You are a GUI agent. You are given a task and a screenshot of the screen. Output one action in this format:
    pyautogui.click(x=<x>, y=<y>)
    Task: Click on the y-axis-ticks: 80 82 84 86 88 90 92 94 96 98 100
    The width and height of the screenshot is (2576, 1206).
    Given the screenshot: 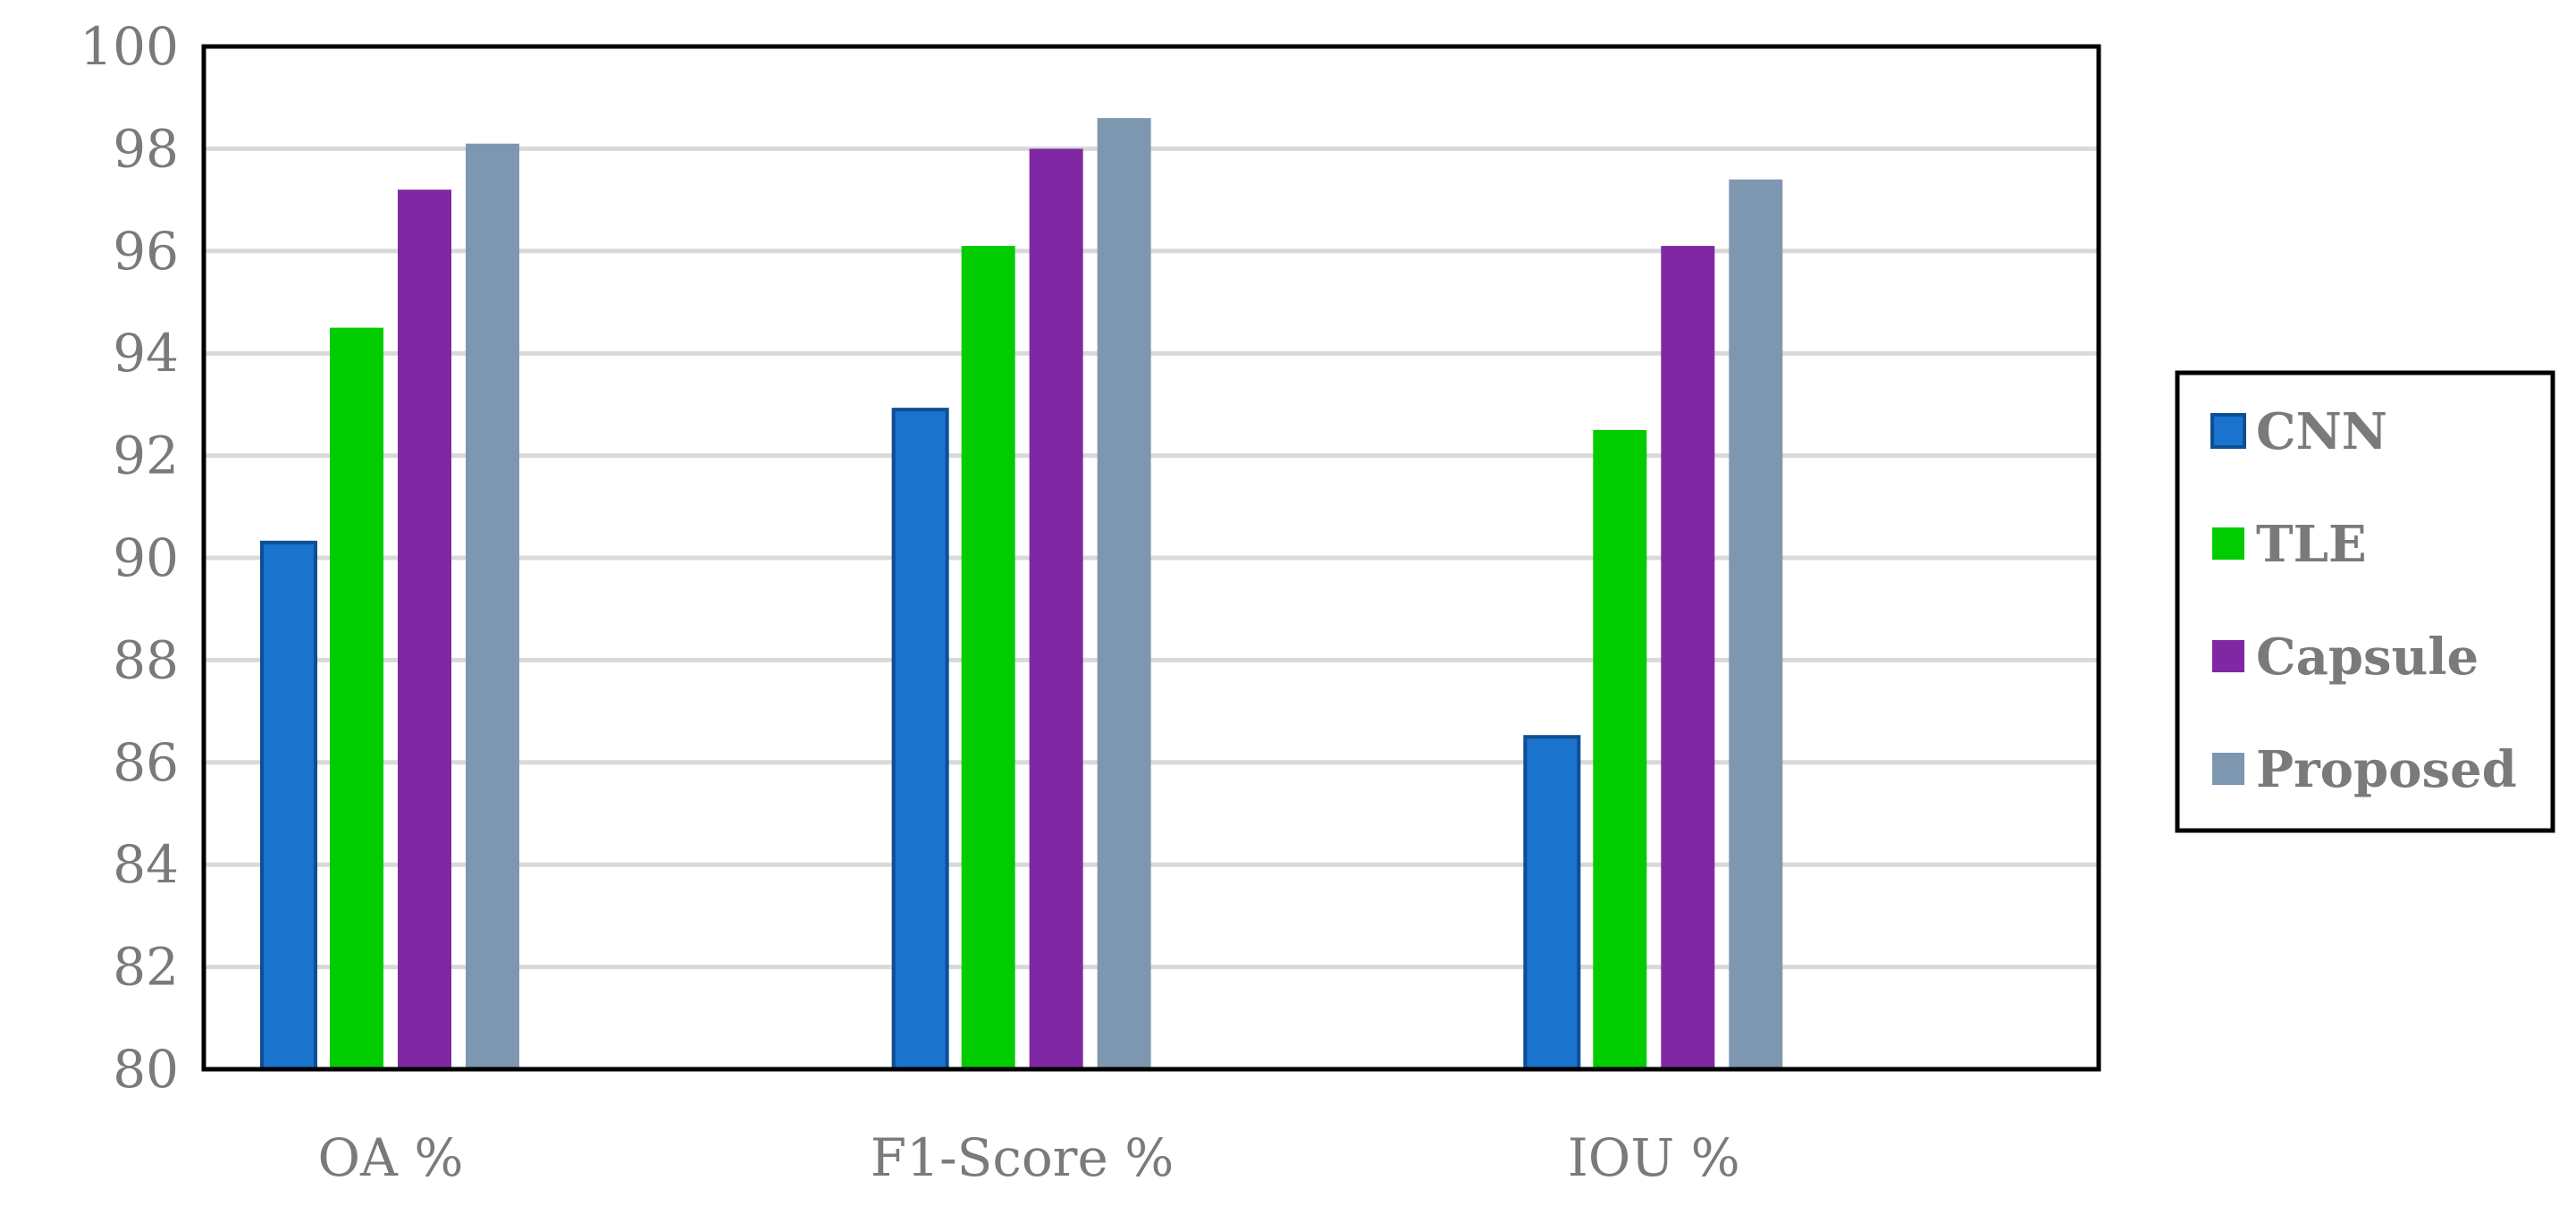 What is the action you would take?
    pyautogui.click(x=130, y=558)
    